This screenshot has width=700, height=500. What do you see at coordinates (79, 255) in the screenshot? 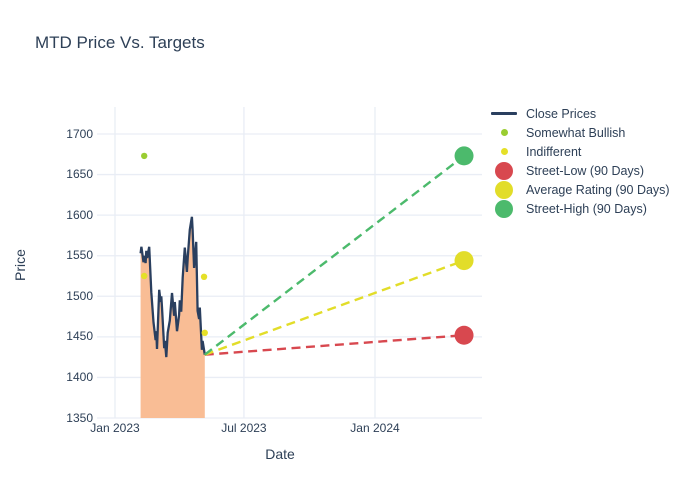
I see `y-tick-label: 1550` at bounding box center [79, 255].